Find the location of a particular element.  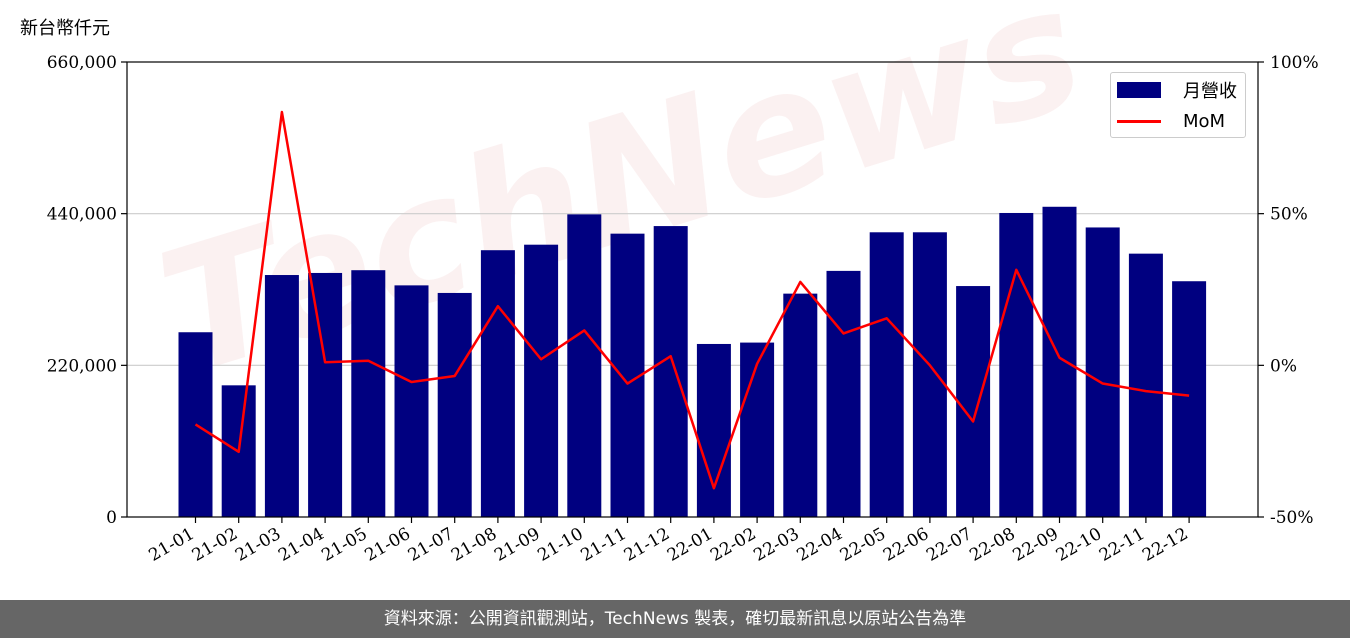

x-tick-label: 21-08 is located at coordinates (474, 545).